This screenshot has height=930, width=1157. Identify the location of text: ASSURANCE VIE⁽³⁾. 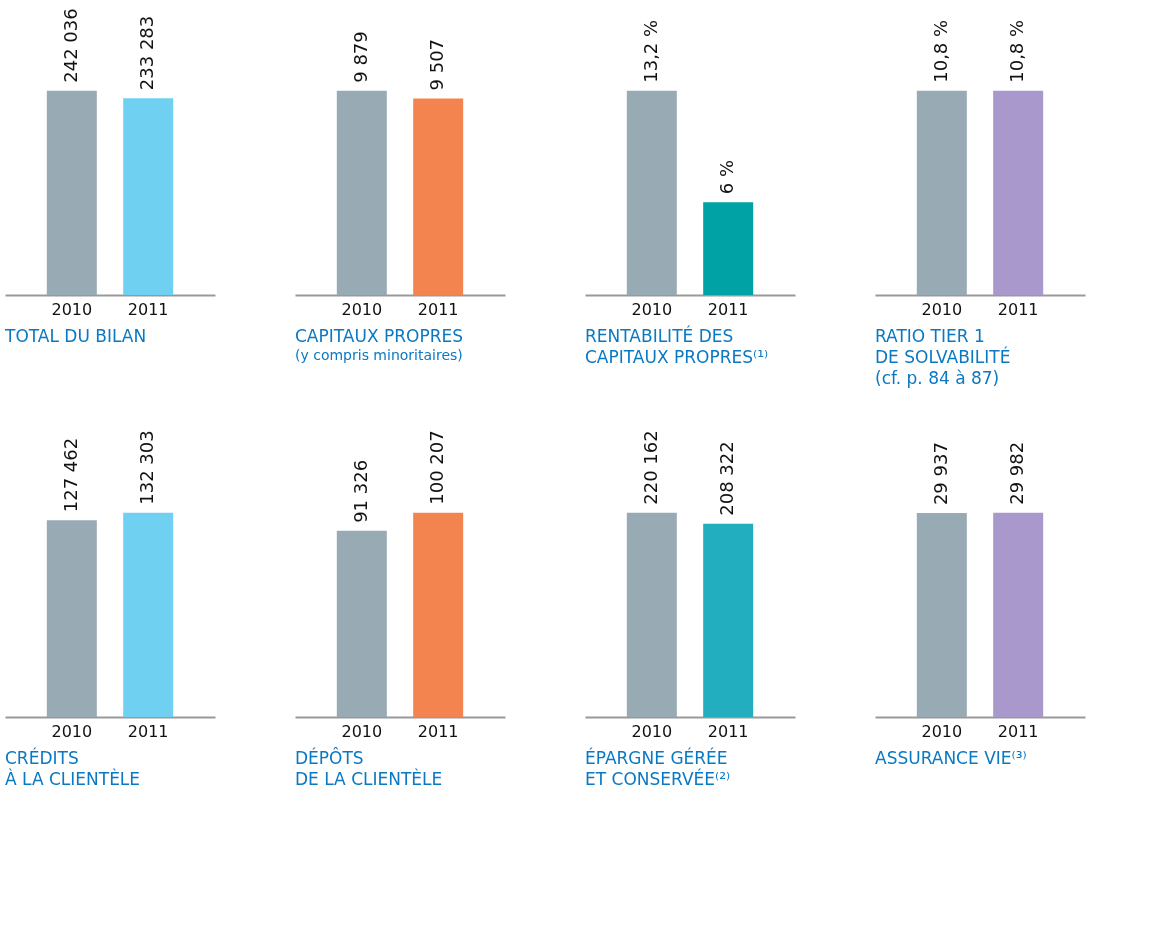
(951, 758).